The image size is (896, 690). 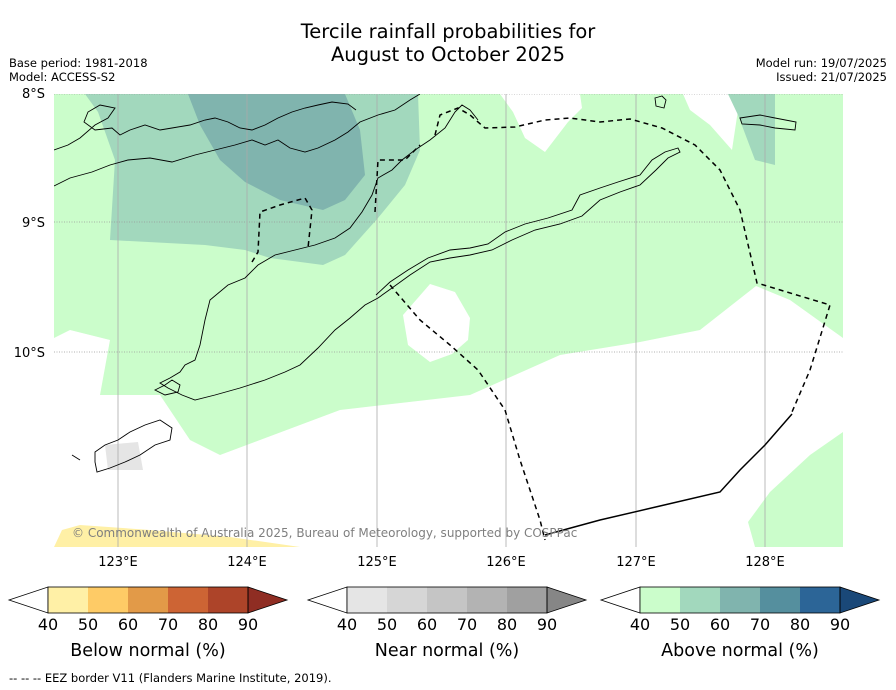 I want to click on lon-label-126e: 126°E, so click(x=506, y=562).